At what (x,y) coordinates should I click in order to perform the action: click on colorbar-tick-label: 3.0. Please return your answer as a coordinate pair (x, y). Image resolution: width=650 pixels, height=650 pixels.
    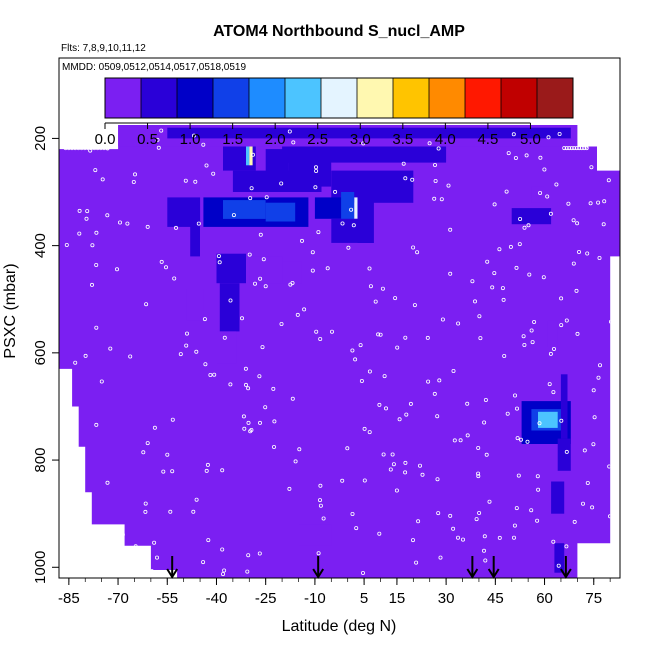
    Looking at the image, I should click on (360, 139).